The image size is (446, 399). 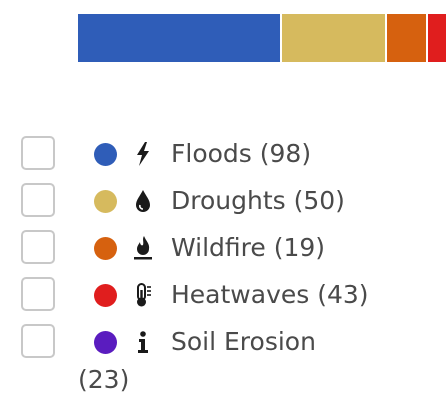 I want to click on bar-segment-wildfire, so click(x=407, y=38).